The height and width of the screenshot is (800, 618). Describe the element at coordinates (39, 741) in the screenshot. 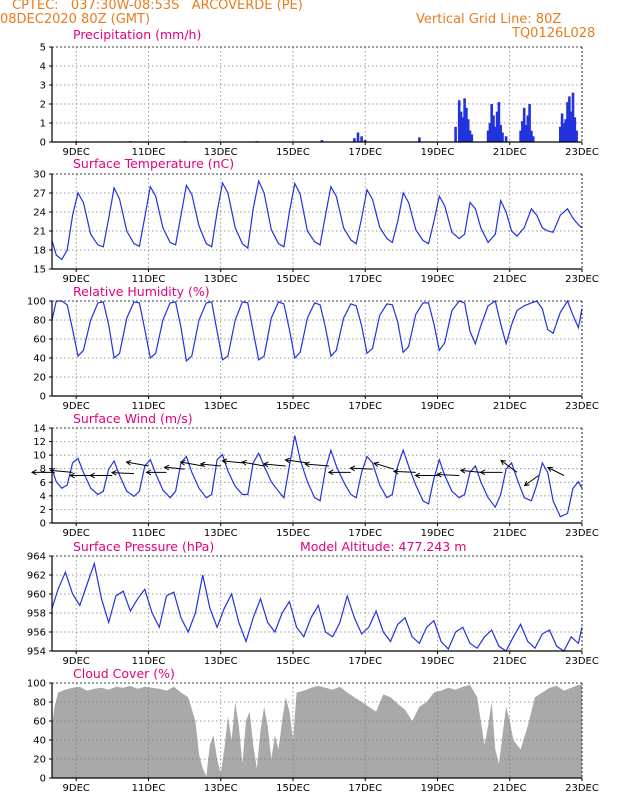

I see `y-tick-label: 40` at that location.